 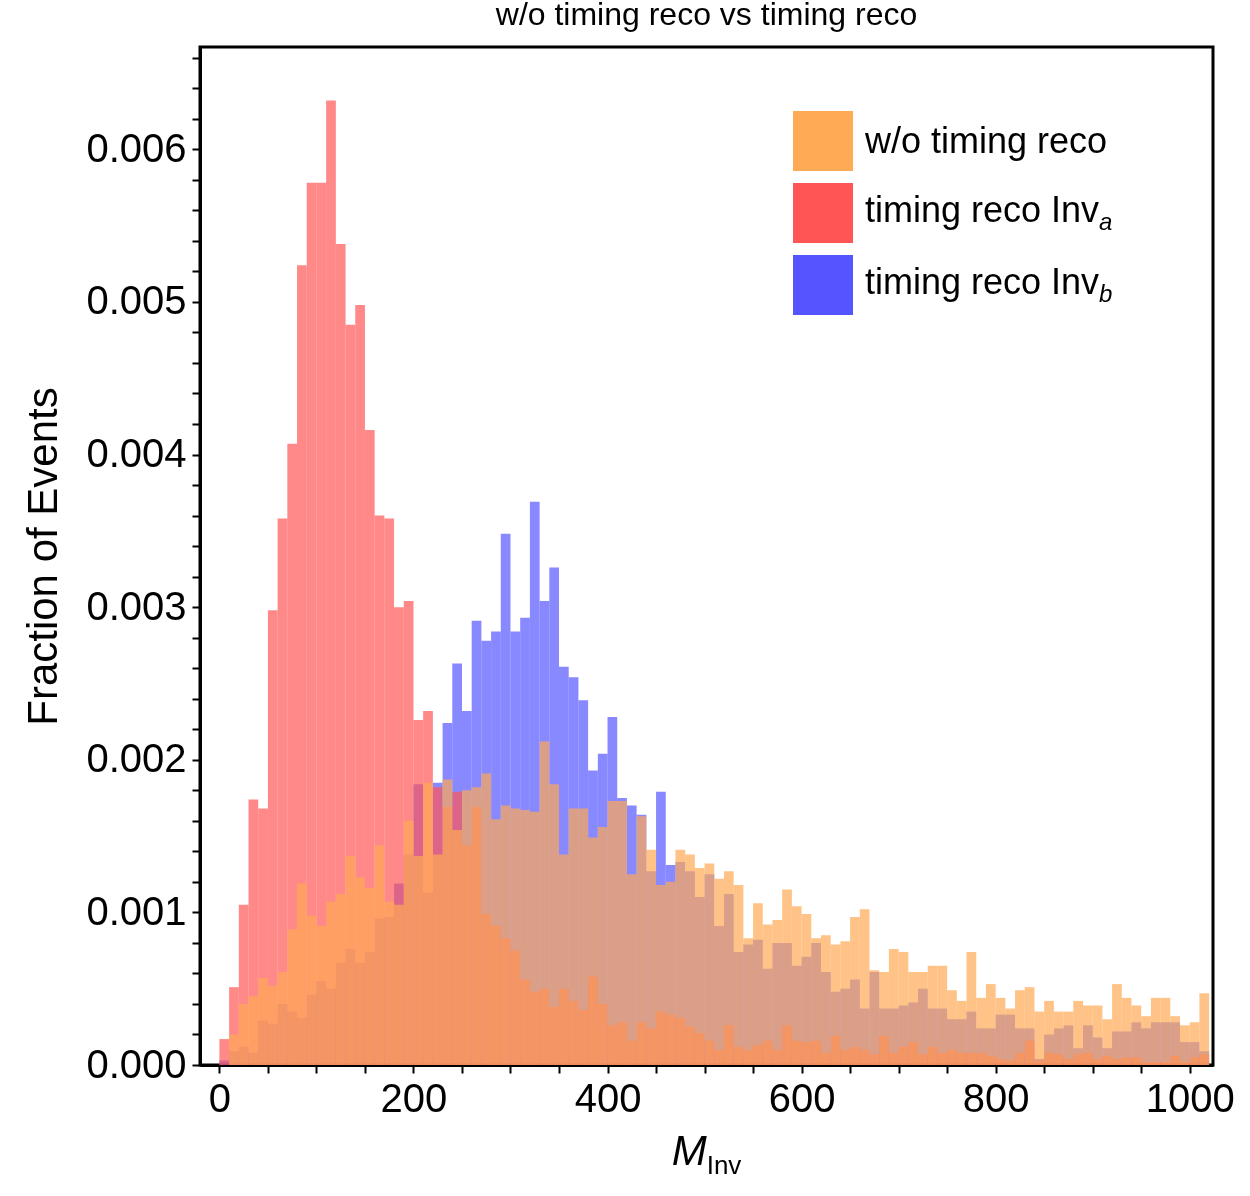 I want to click on y-tick-label: 0.005, so click(x=136, y=300).